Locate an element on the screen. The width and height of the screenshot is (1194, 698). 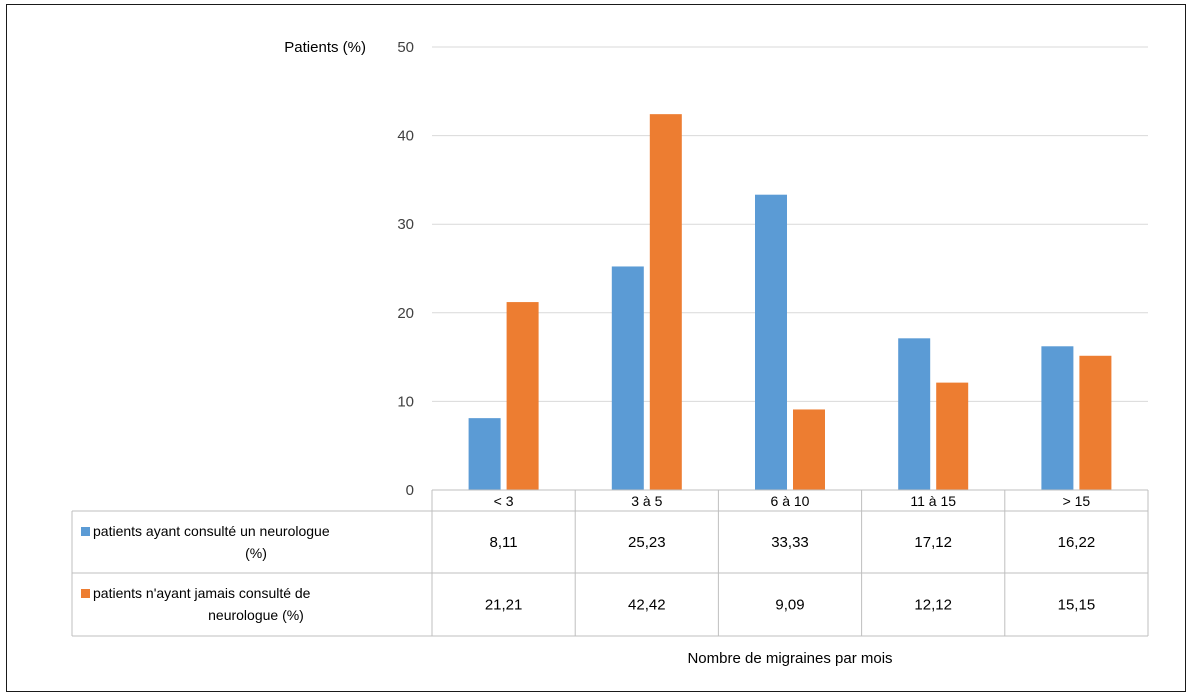
y-tick-label: 40 is located at coordinates (405, 136).